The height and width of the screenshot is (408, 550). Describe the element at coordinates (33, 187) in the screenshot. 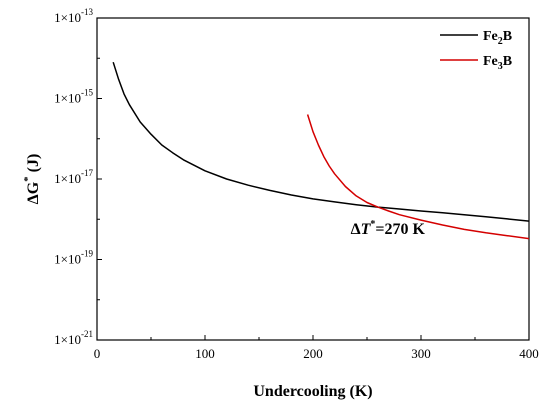

I see `y-axis-title-letter: G` at that location.